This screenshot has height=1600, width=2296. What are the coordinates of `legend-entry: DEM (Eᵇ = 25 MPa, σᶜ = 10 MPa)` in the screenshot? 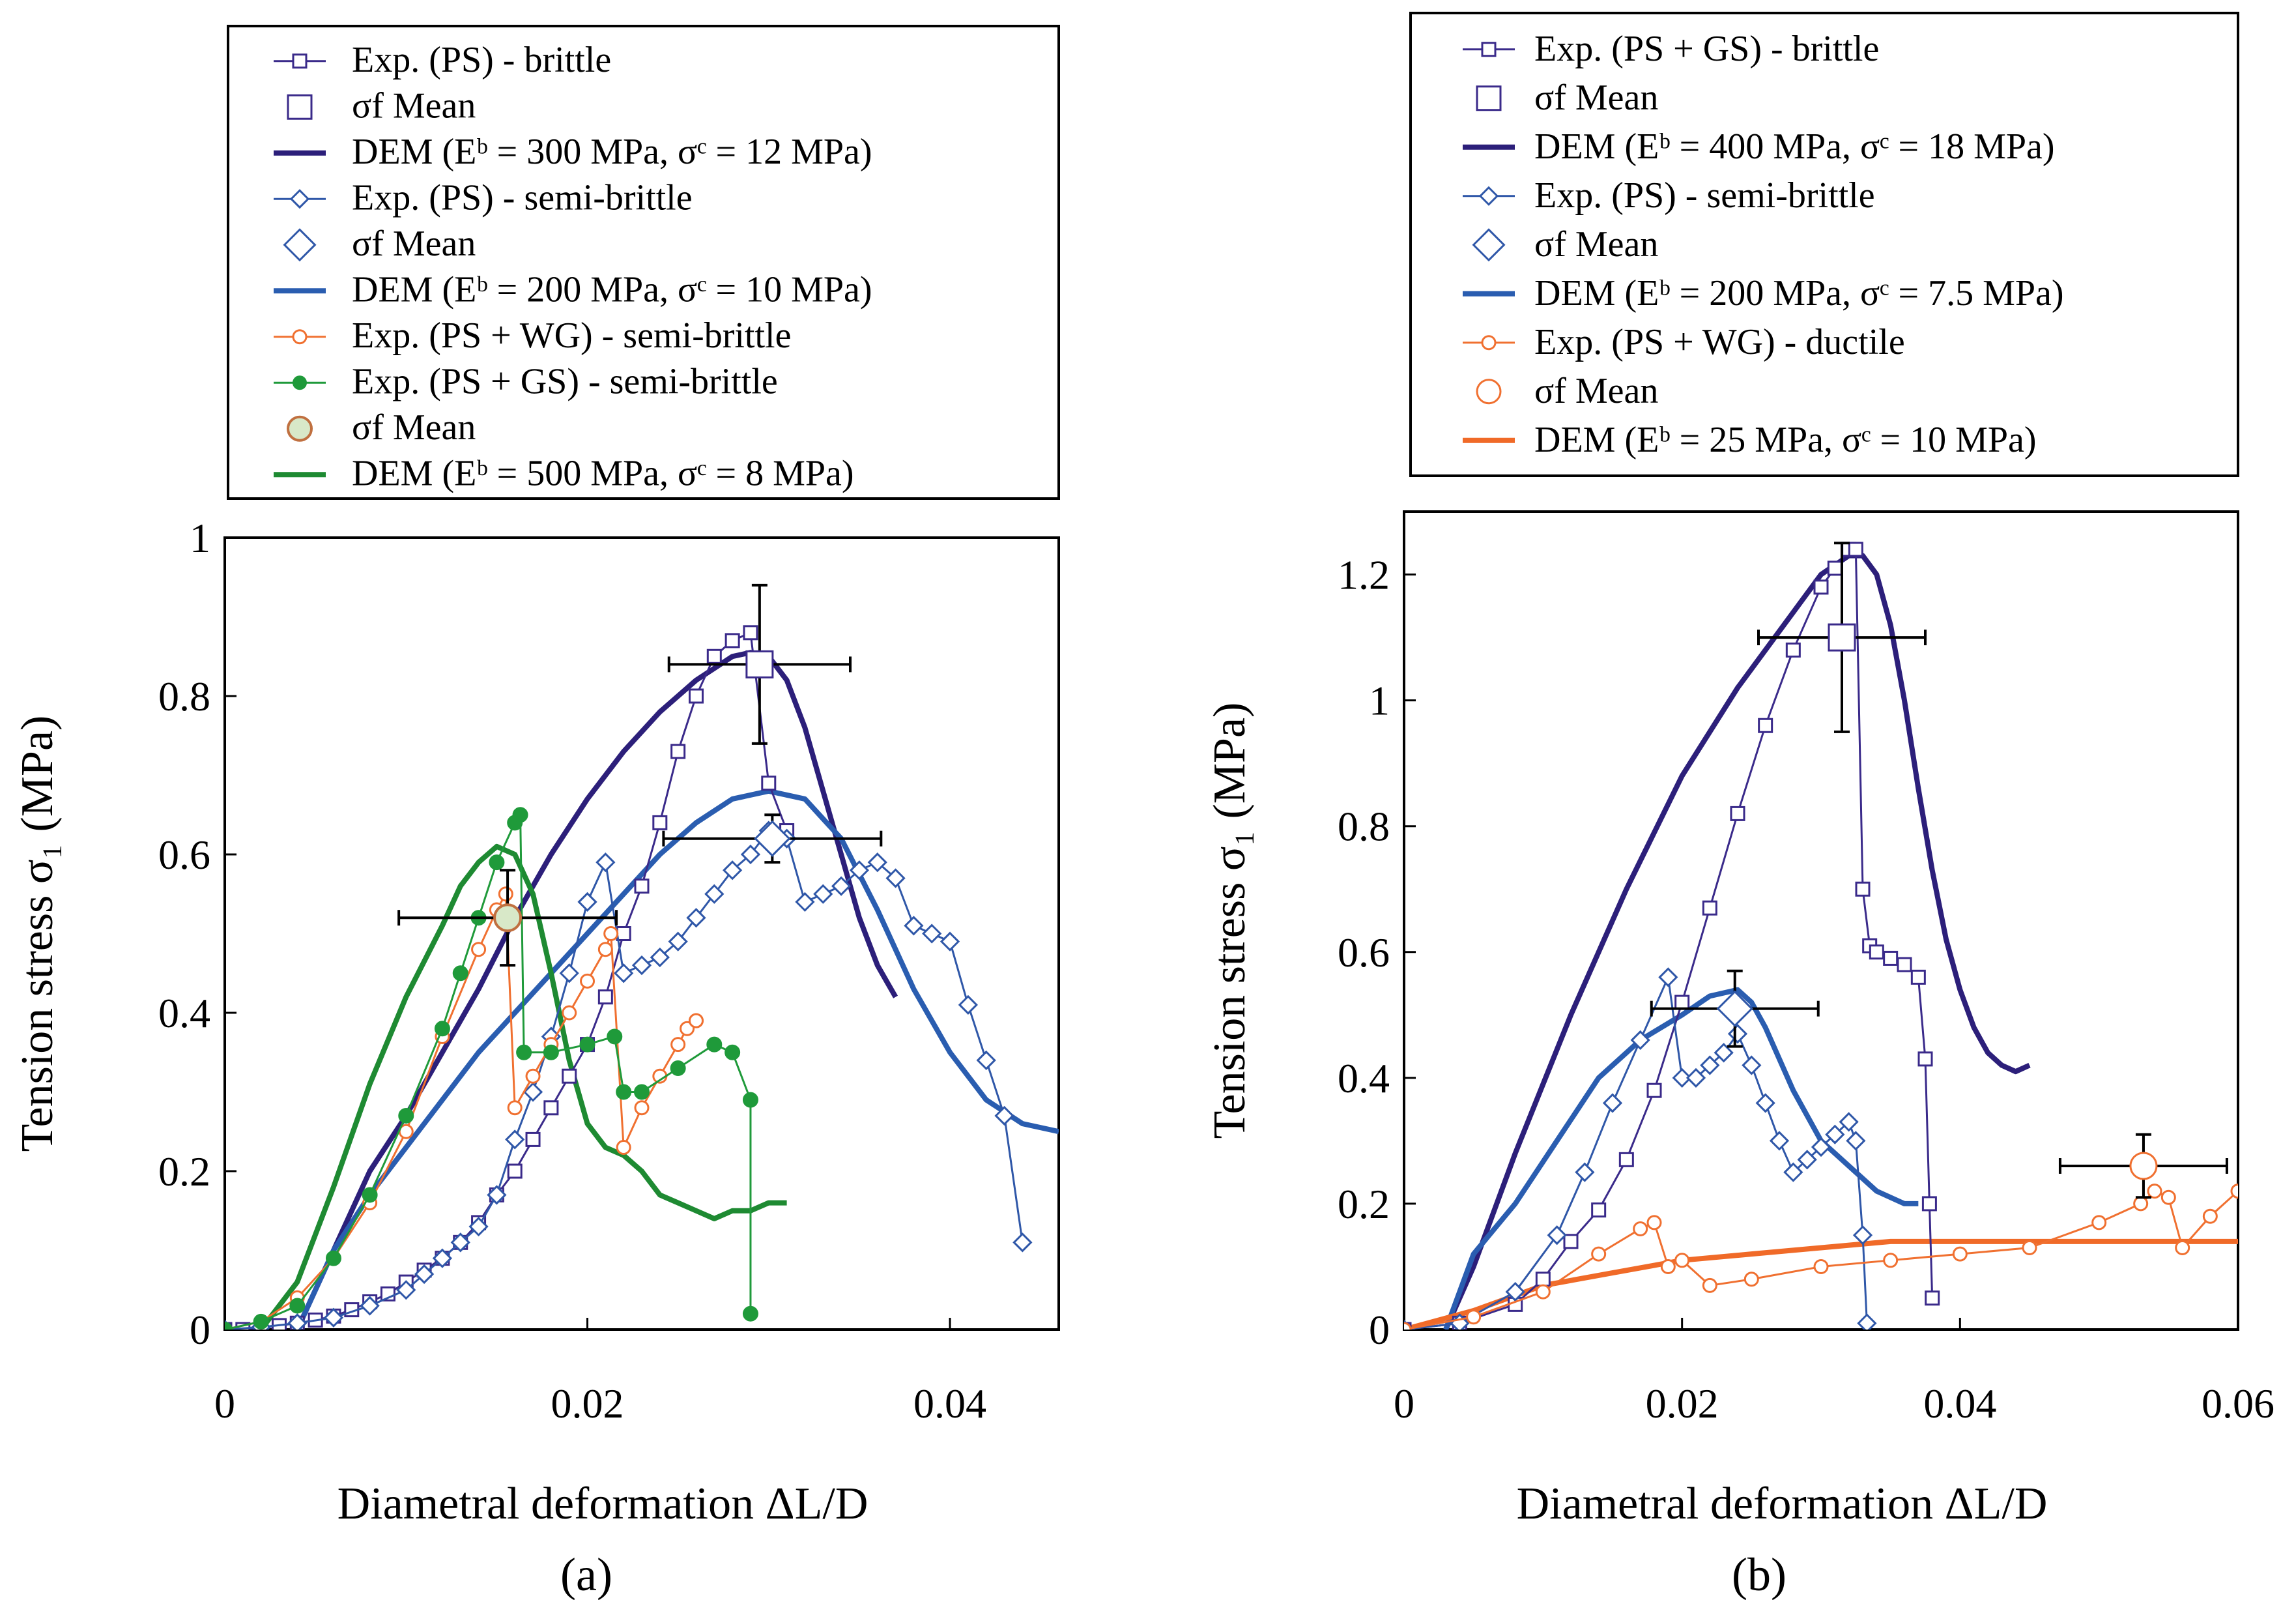 It's located at (1785, 440).